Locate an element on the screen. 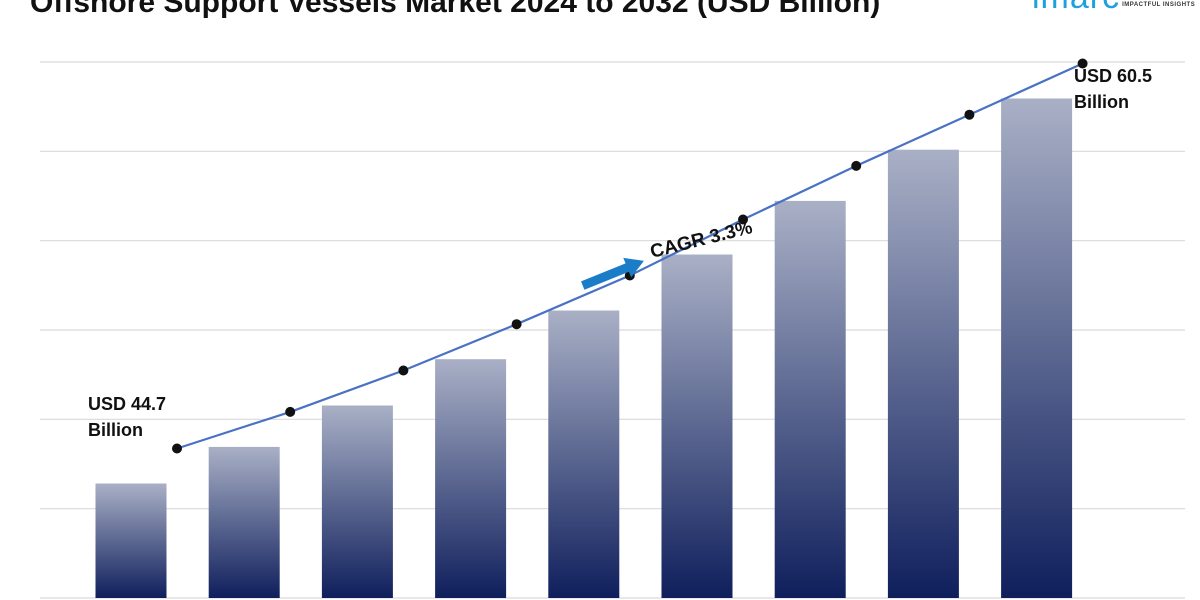 This screenshot has height=600, width=1200. end-value-line: USD 60.5 is located at coordinates (1113, 76).